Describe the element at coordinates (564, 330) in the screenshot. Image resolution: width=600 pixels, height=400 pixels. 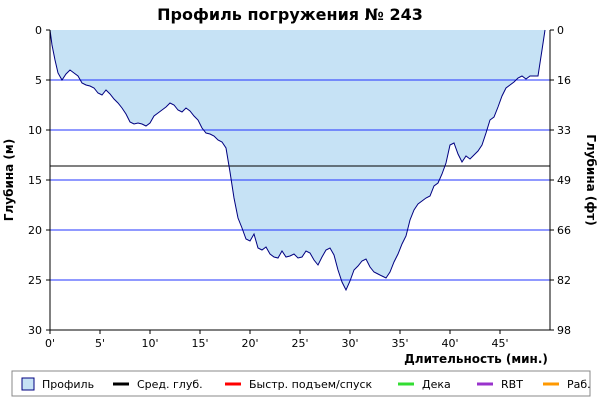
I see `y-tick-label-right: 98` at that location.